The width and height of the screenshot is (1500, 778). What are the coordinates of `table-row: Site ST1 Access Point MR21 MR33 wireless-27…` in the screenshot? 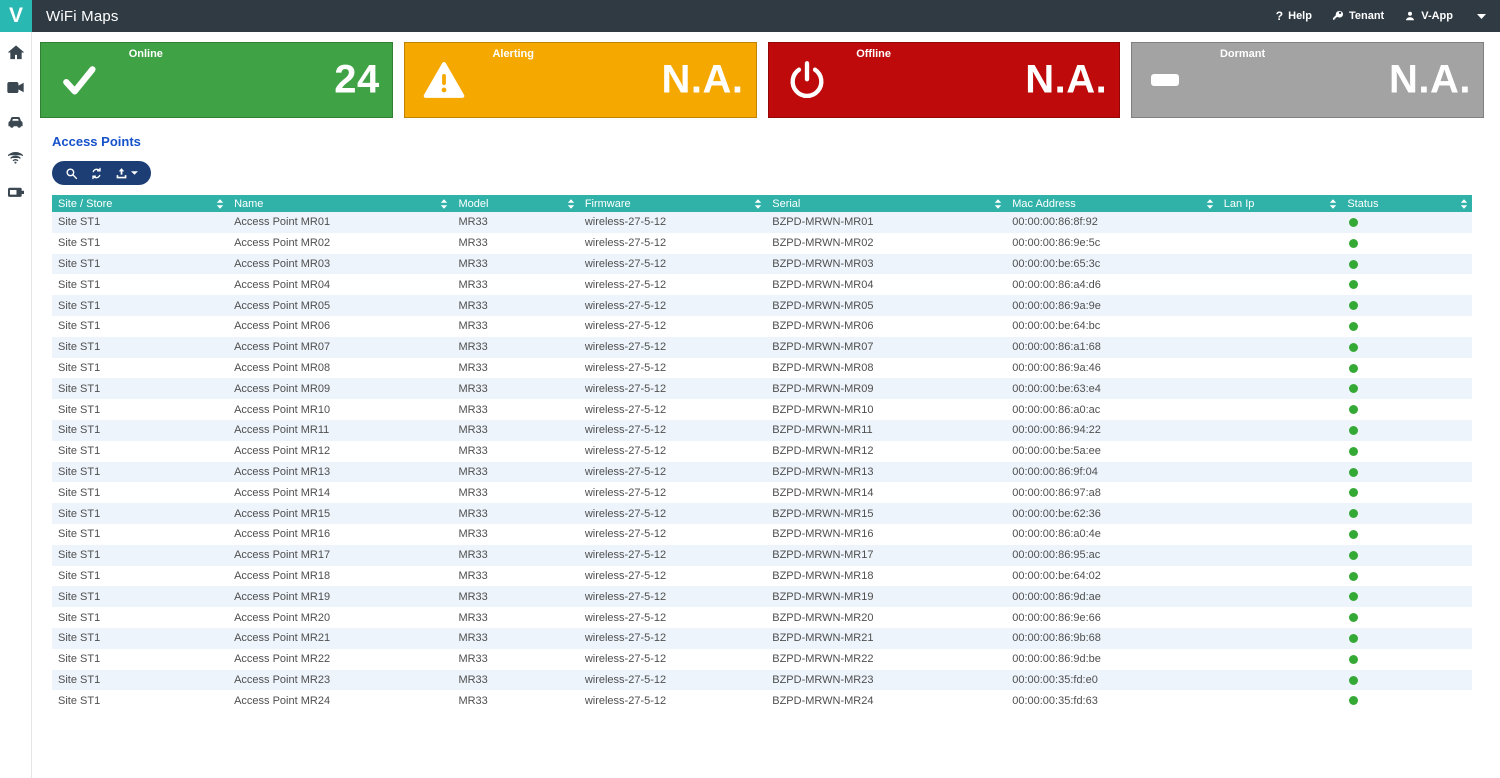 It's located at (762, 638).